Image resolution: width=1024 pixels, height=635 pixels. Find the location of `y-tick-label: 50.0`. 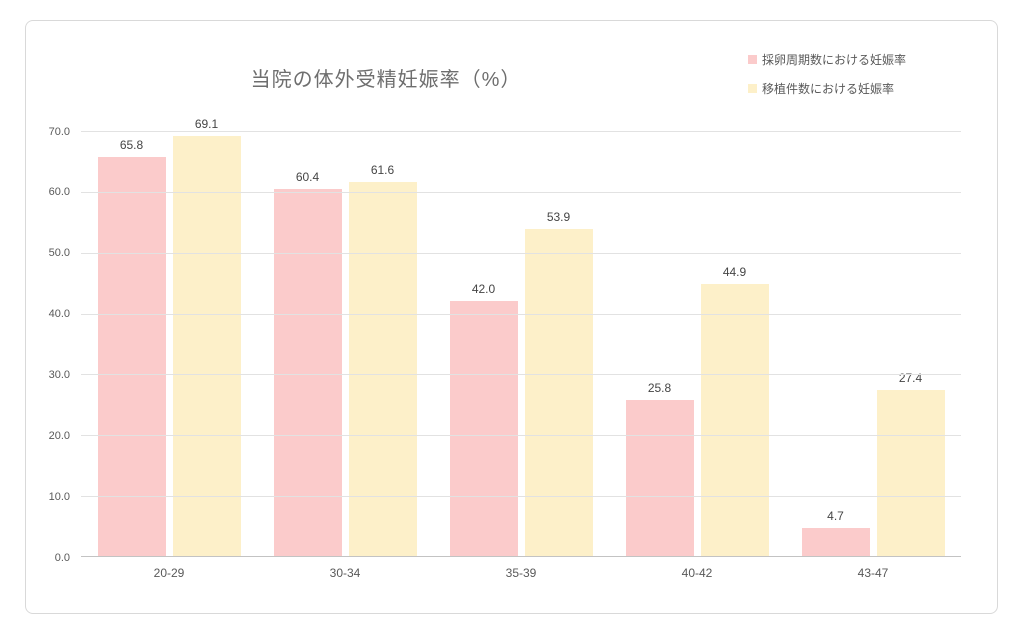

y-tick-label: 50.0 is located at coordinates (59, 253).